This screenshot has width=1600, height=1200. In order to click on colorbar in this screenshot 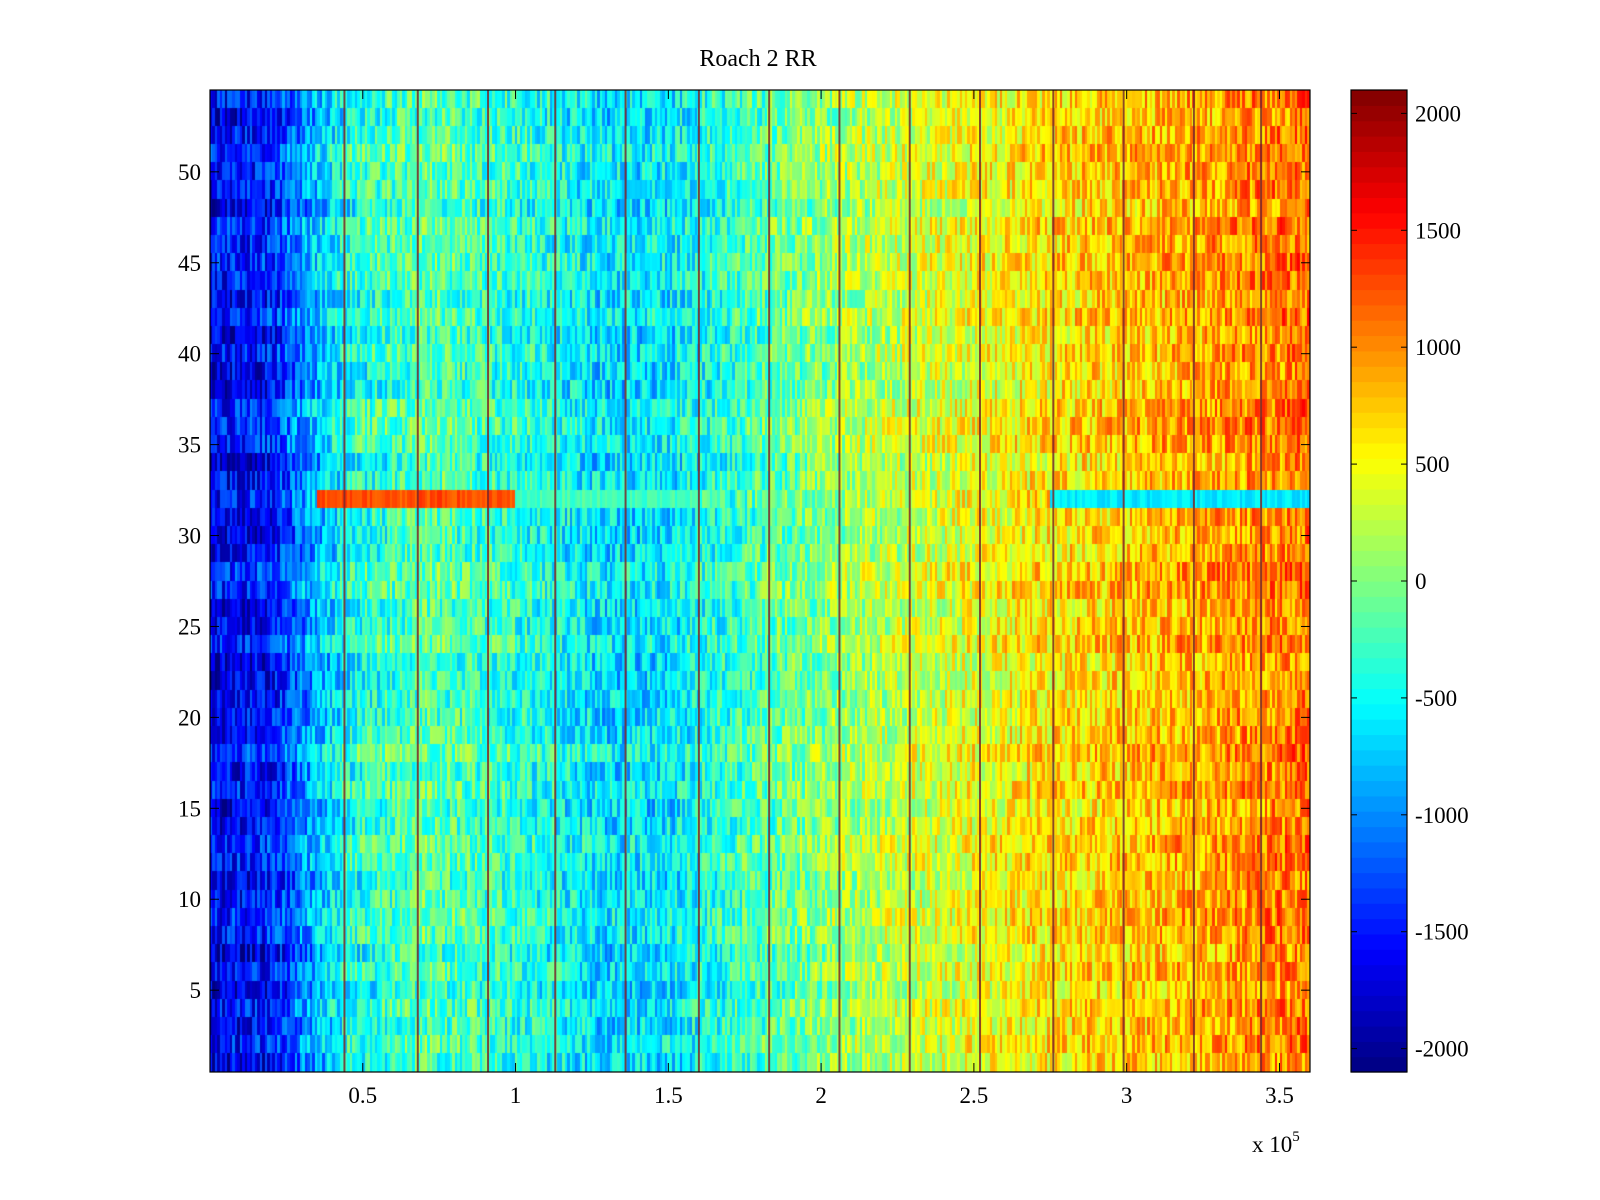, I will do `click(1379, 581)`.